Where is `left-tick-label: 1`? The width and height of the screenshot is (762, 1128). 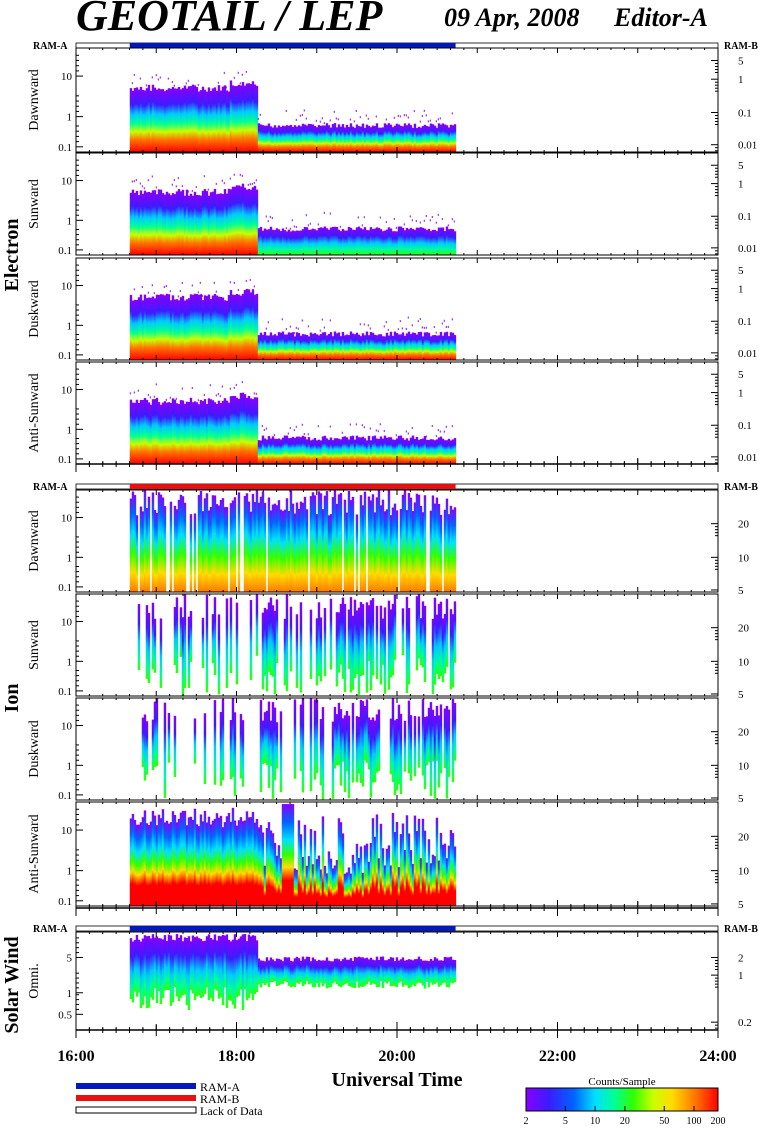 left-tick-label: 1 is located at coordinates (70, 994).